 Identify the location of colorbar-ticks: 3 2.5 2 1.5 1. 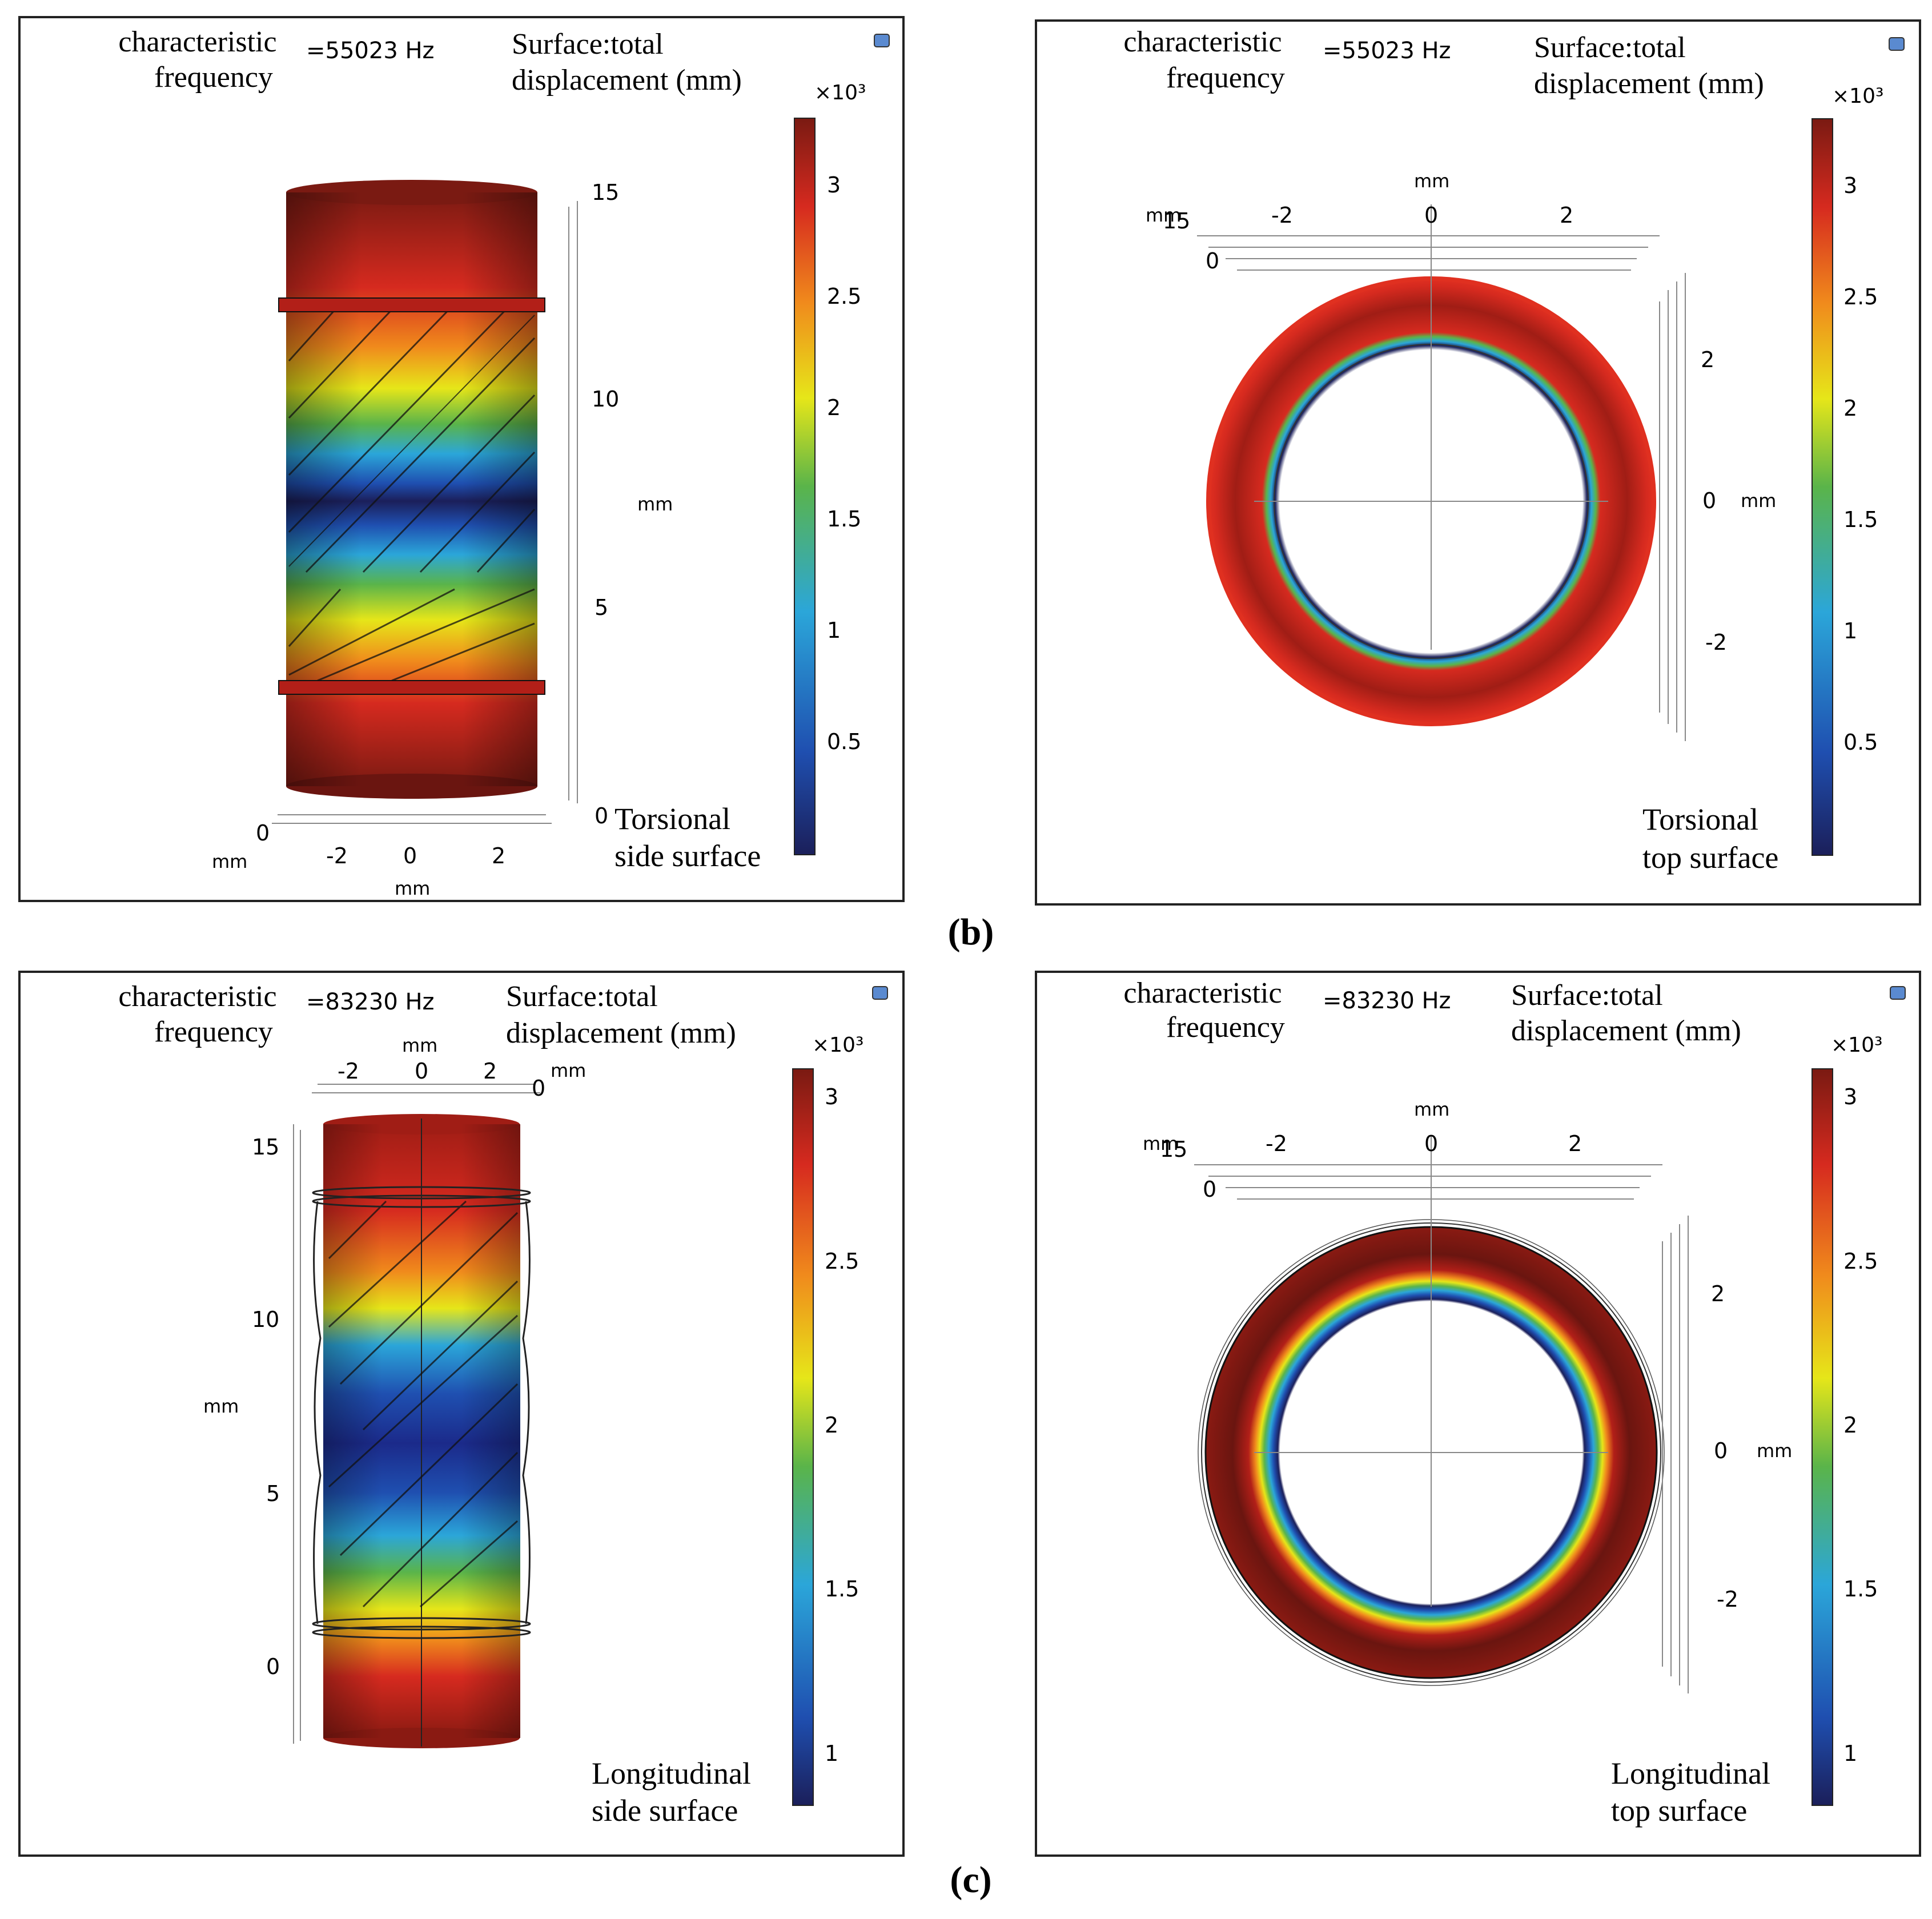
(842, 1425).